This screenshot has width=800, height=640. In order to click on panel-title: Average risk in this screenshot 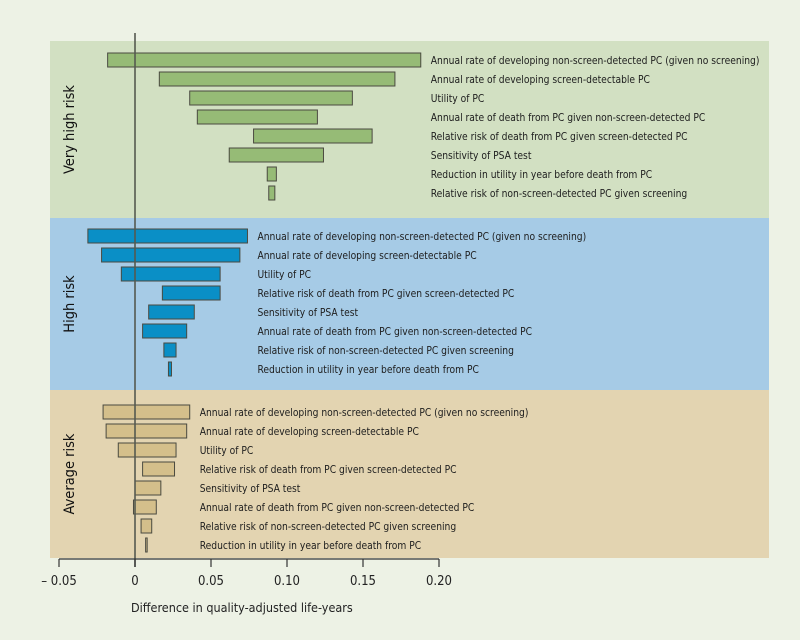, I will do `click(70, 473)`.